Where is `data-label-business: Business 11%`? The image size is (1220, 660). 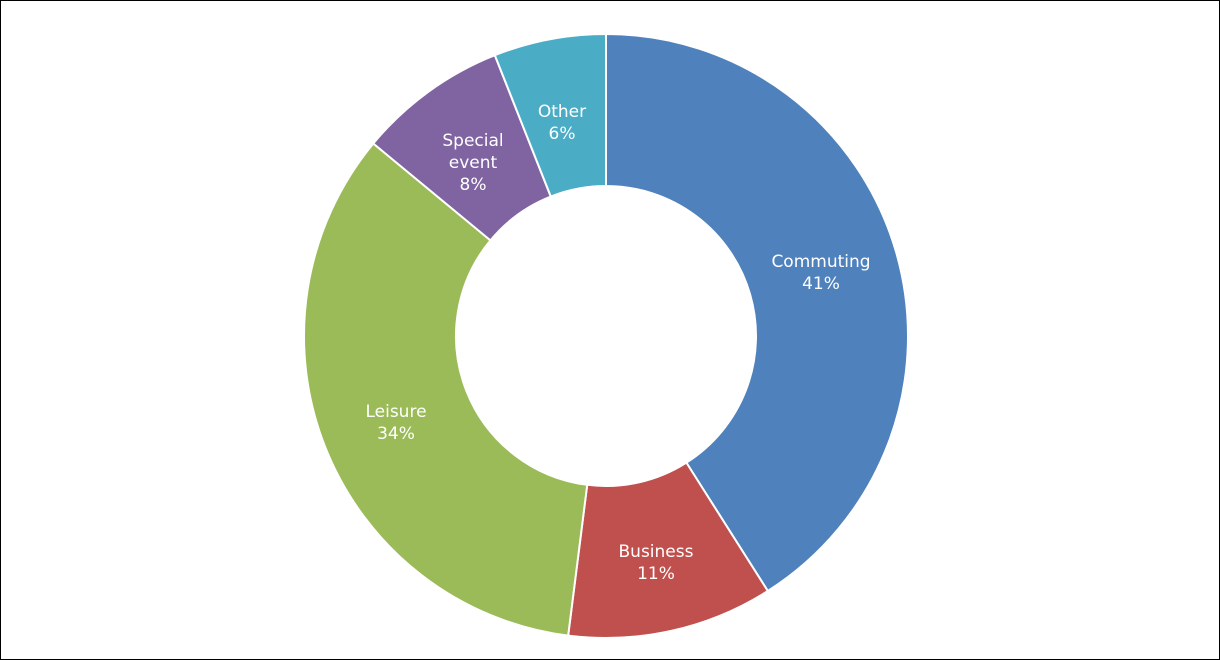
data-label-business: Business 11% is located at coordinates (656, 563).